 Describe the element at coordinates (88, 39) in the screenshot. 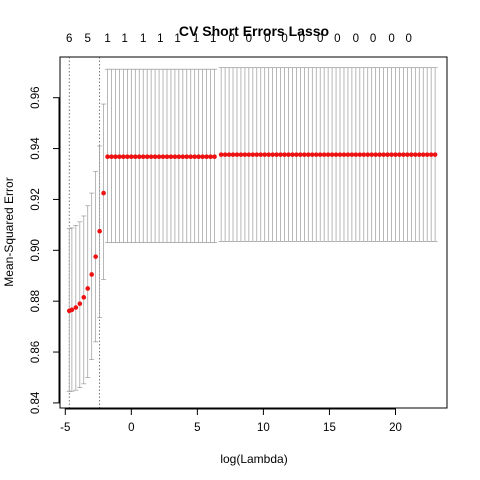

I see `top-axis-label: 5` at that location.